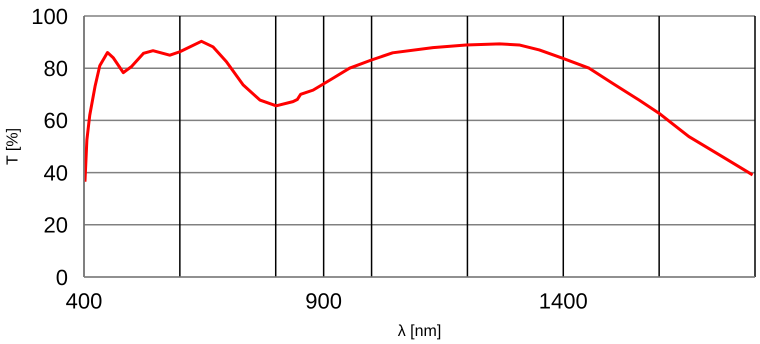 This screenshot has width=760, height=344. What do you see at coordinates (84, 301) in the screenshot?
I see `x-tick-label: 400` at bounding box center [84, 301].